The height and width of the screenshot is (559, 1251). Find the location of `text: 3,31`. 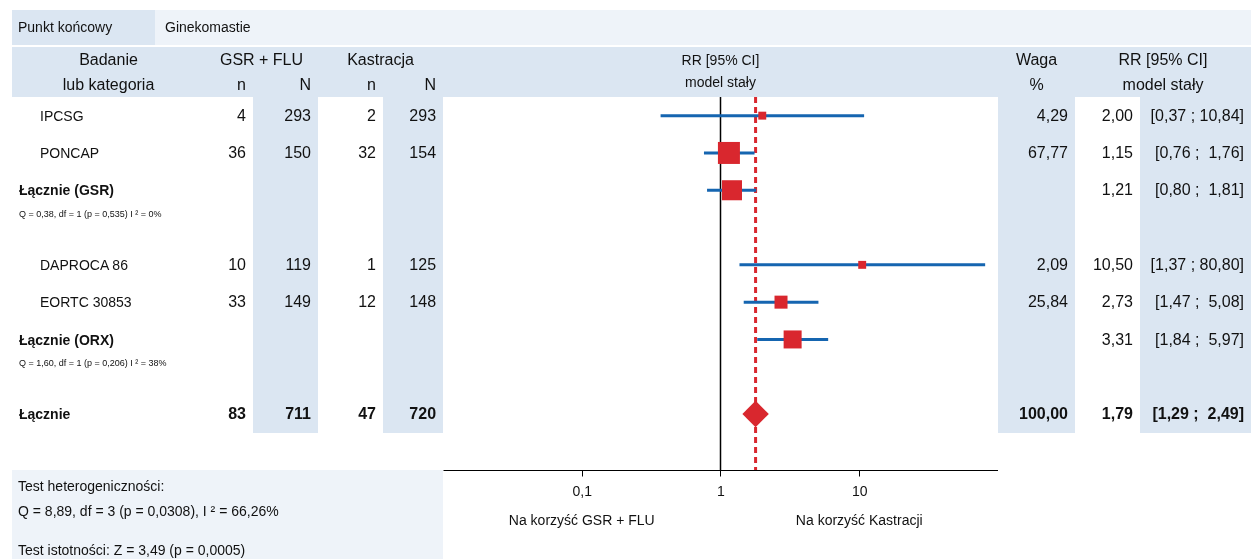

text: 3,31 is located at coordinates (1117, 339).